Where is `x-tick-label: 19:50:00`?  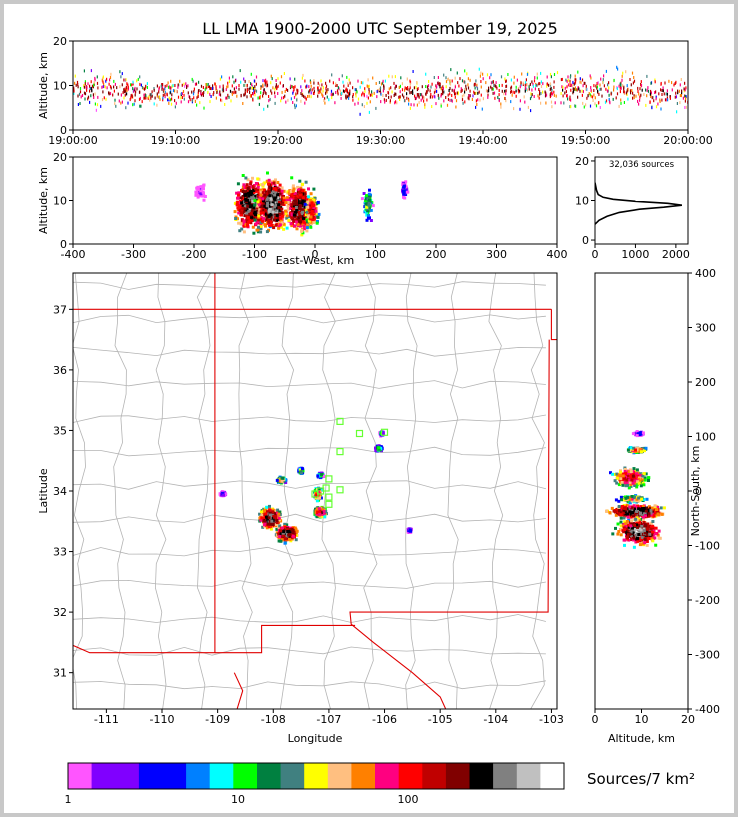
x-tick-label: 19:50:00 is located at coordinates (585, 140).